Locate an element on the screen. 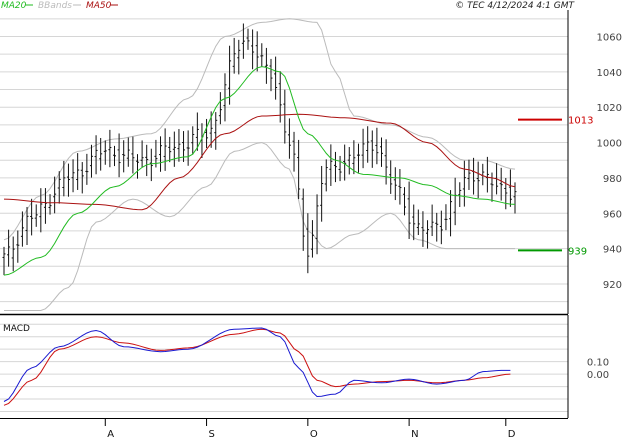  month-label: D is located at coordinates (512, 434).